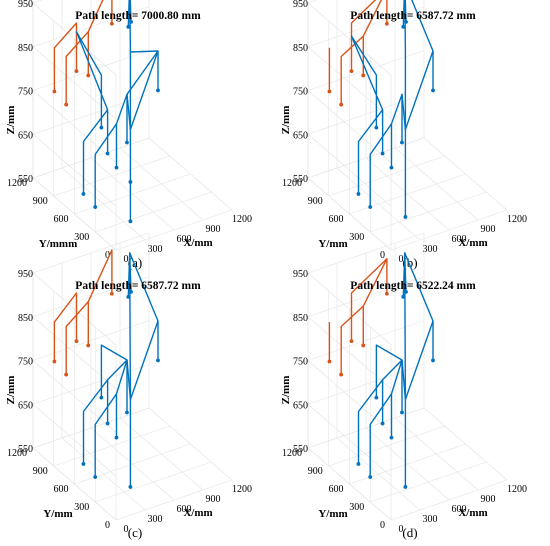 This screenshot has height=546, width=550. Describe the element at coordinates (25, 318) in the screenshot. I see `z-tick-label: 850` at that location.